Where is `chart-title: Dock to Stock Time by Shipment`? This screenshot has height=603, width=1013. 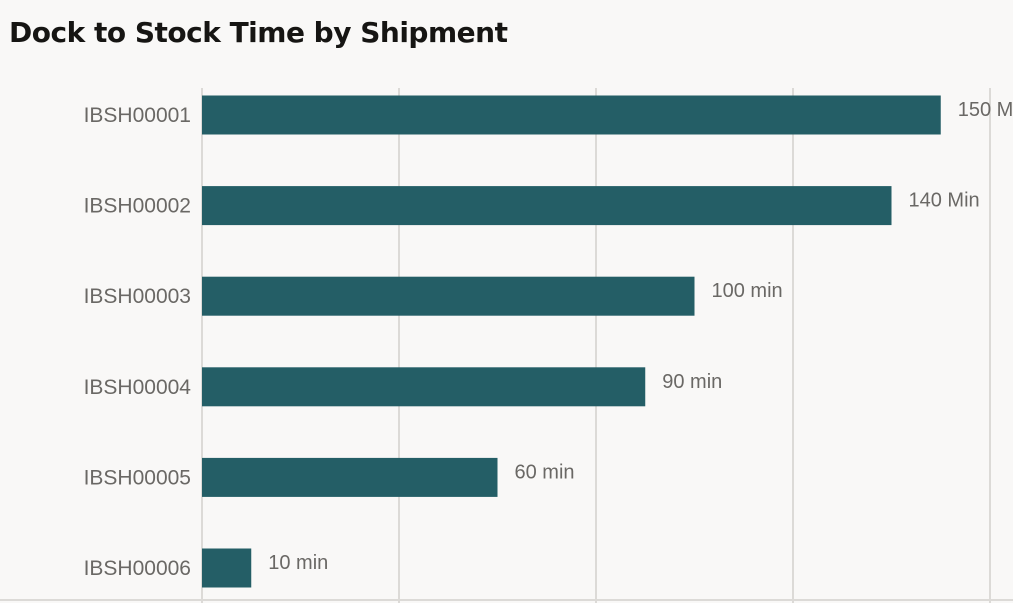 chart-title: Dock to Stock Time by Shipment is located at coordinates (258, 32).